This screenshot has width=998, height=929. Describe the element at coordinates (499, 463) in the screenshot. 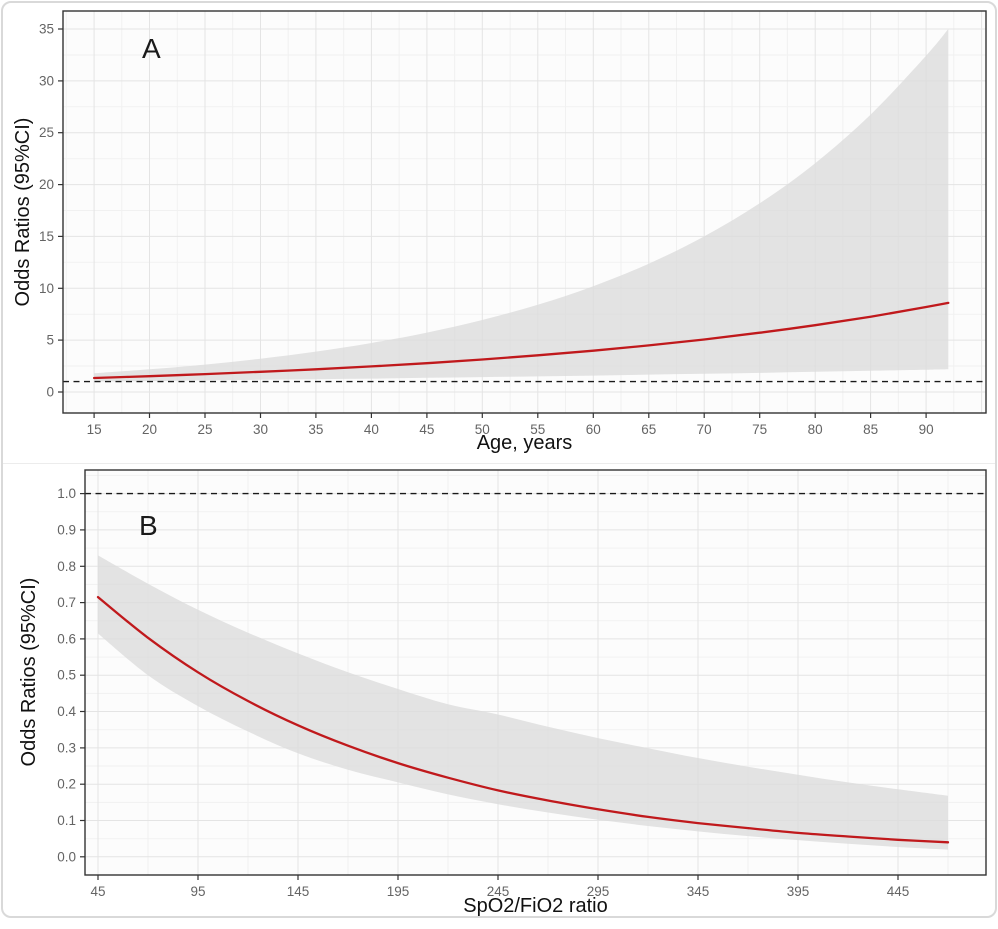

I see `panel-divider` at that location.